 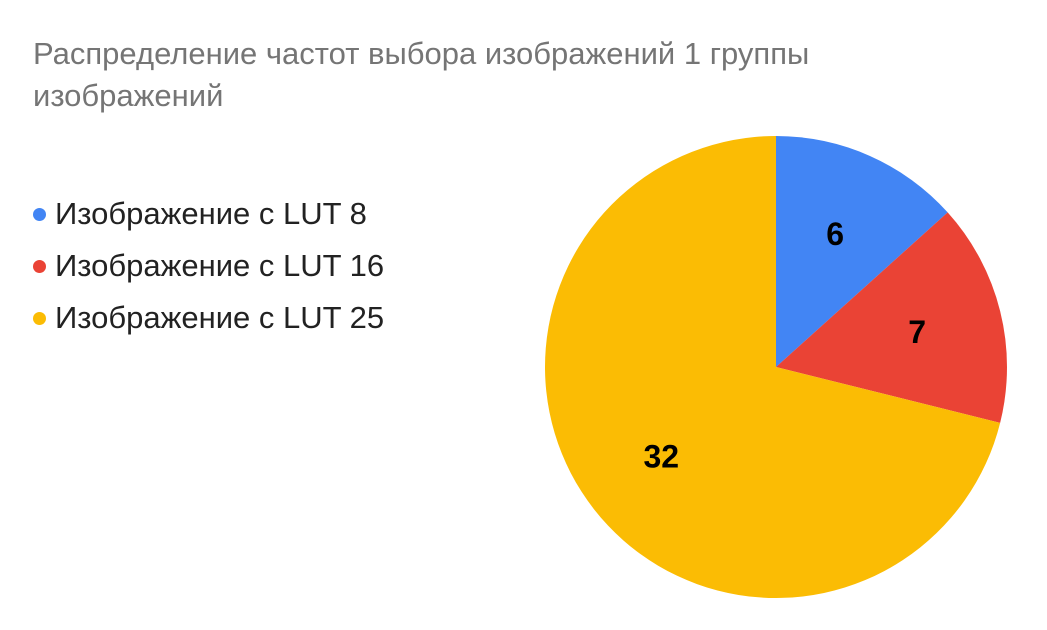 What do you see at coordinates (220, 317) in the screenshot?
I see `legend-label: Изображение с LUT 25` at bounding box center [220, 317].